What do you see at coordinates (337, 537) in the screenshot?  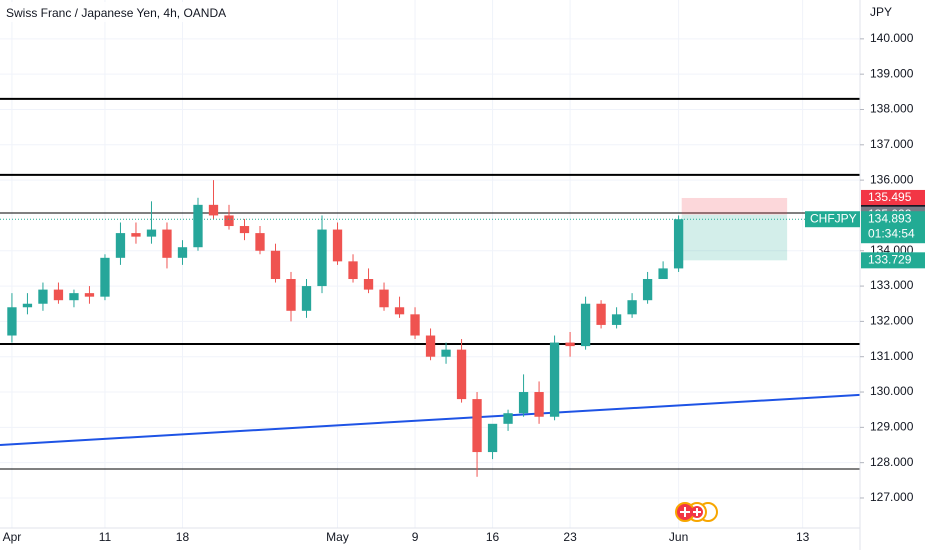 I see `x-tick-label: May` at bounding box center [337, 537].